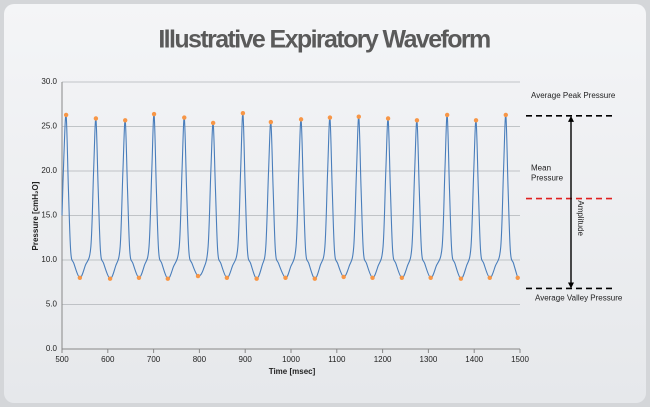 Image resolution: width=650 pixels, height=407 pixels. What do you see at coordinates (541, 168) in the screenshot?
I see `reference-label: Mean` at bounding box center [541, 168].